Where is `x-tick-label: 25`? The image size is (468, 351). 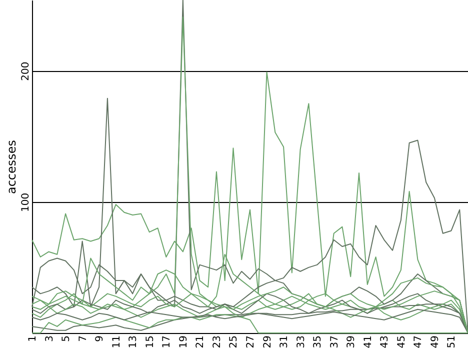 x-tick-label: 25 is located at coordinates (234, 342).